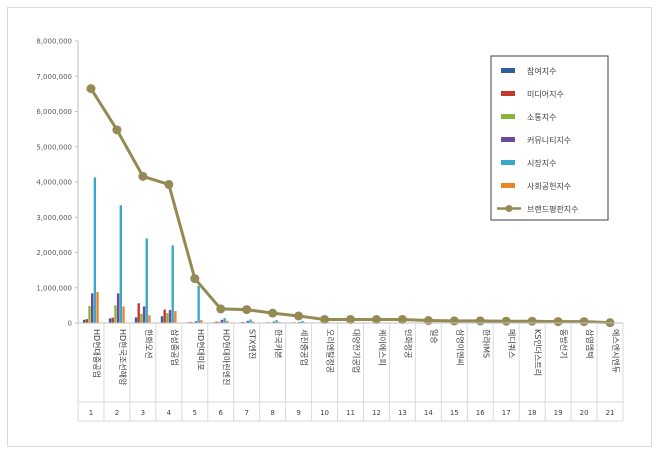 Image resolution: width=660 pixels, height=455 pixels. I want to click on y-tick-label: 8,000,000, so click(54, 42).